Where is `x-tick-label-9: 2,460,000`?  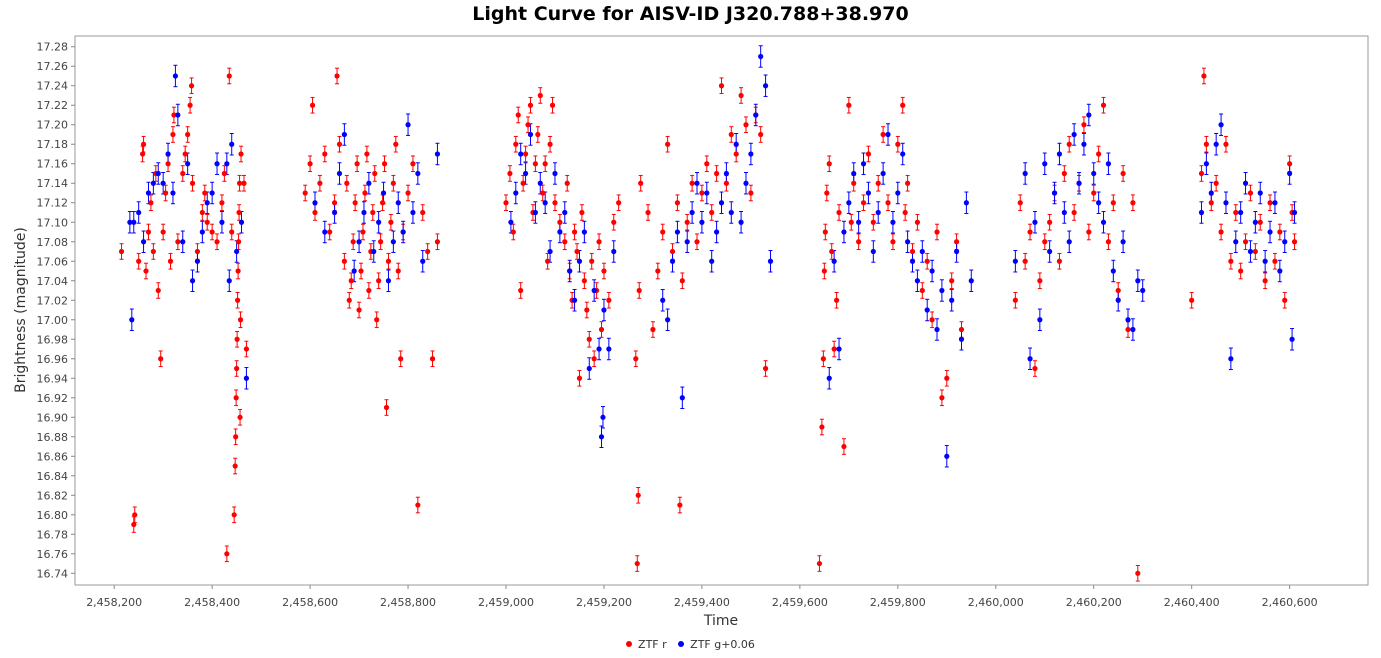 x-tick-label-9: 2,460,000 is located at coordinates (996, 602).